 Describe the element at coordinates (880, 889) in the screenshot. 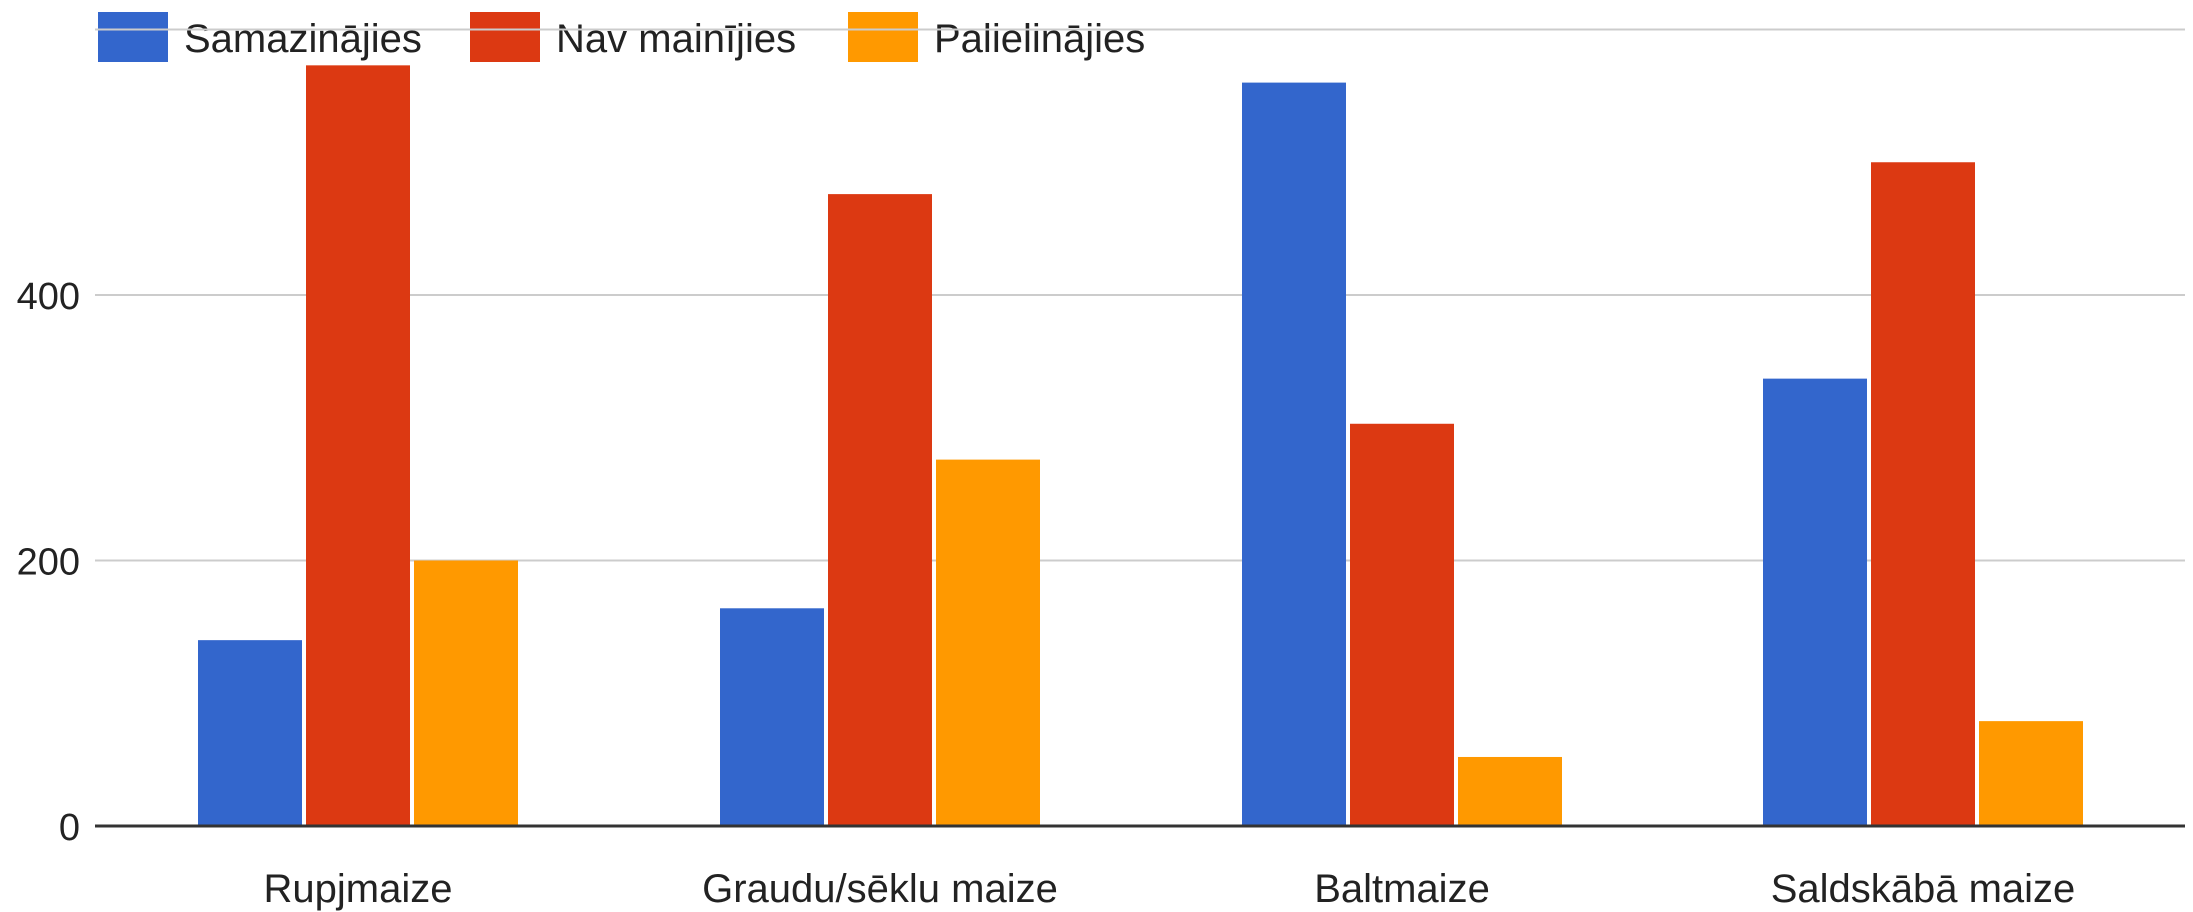

I see `x-category-label: Graudu/sēklu maize` at that location.